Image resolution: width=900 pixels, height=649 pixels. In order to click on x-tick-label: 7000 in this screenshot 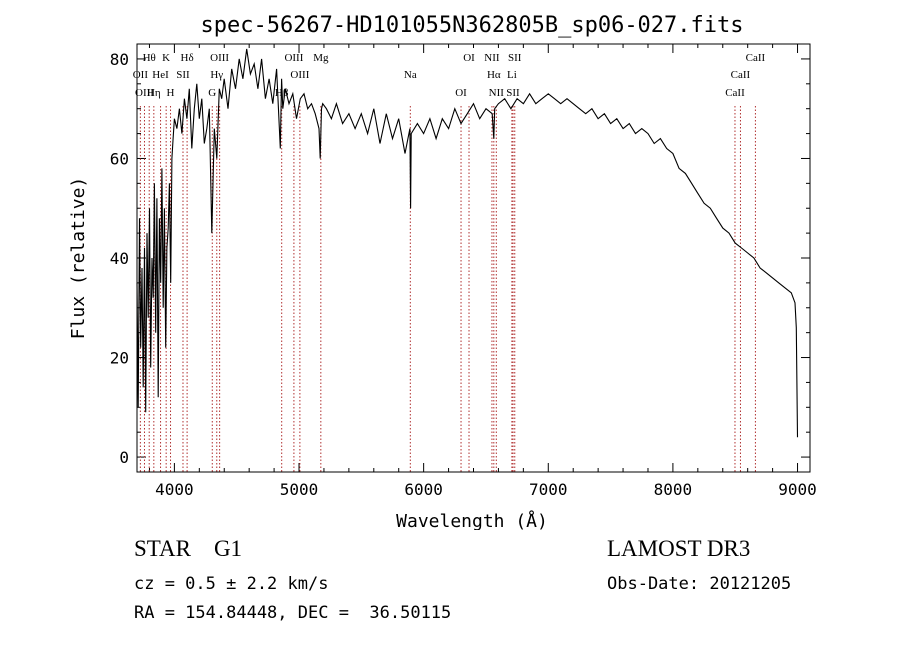, I will do `click(548, 489)`.